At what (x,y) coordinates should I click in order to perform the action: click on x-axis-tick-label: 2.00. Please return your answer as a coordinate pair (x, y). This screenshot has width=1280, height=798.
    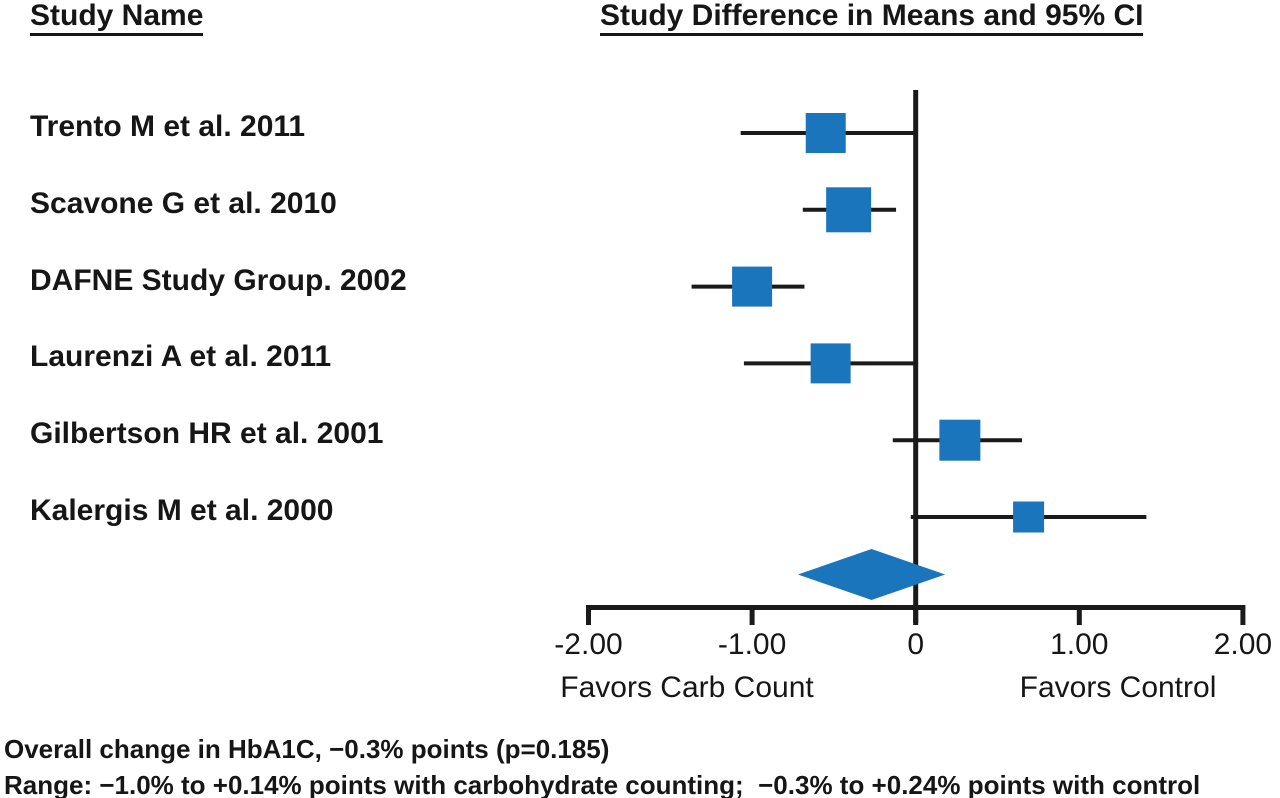
    Looking at the image, I should click on (1243, 644).